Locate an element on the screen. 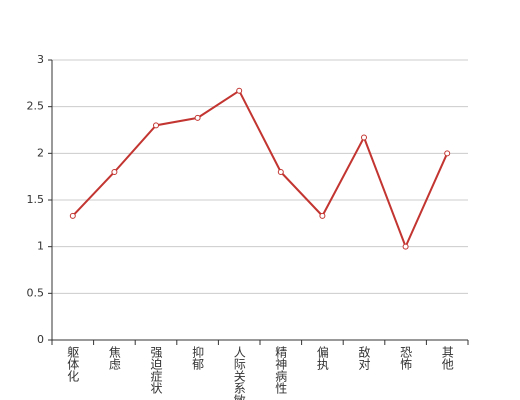 The height and width of the screenshot is (400, 520). x-tick-label: 其他 is located at coordinates (447, 358).